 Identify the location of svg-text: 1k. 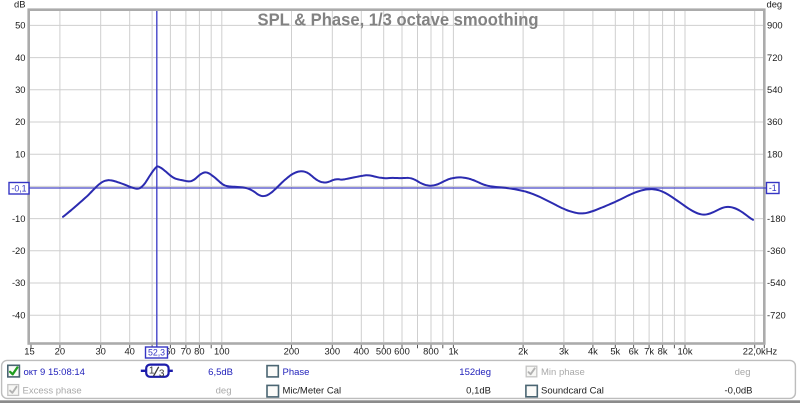
(453, 351).